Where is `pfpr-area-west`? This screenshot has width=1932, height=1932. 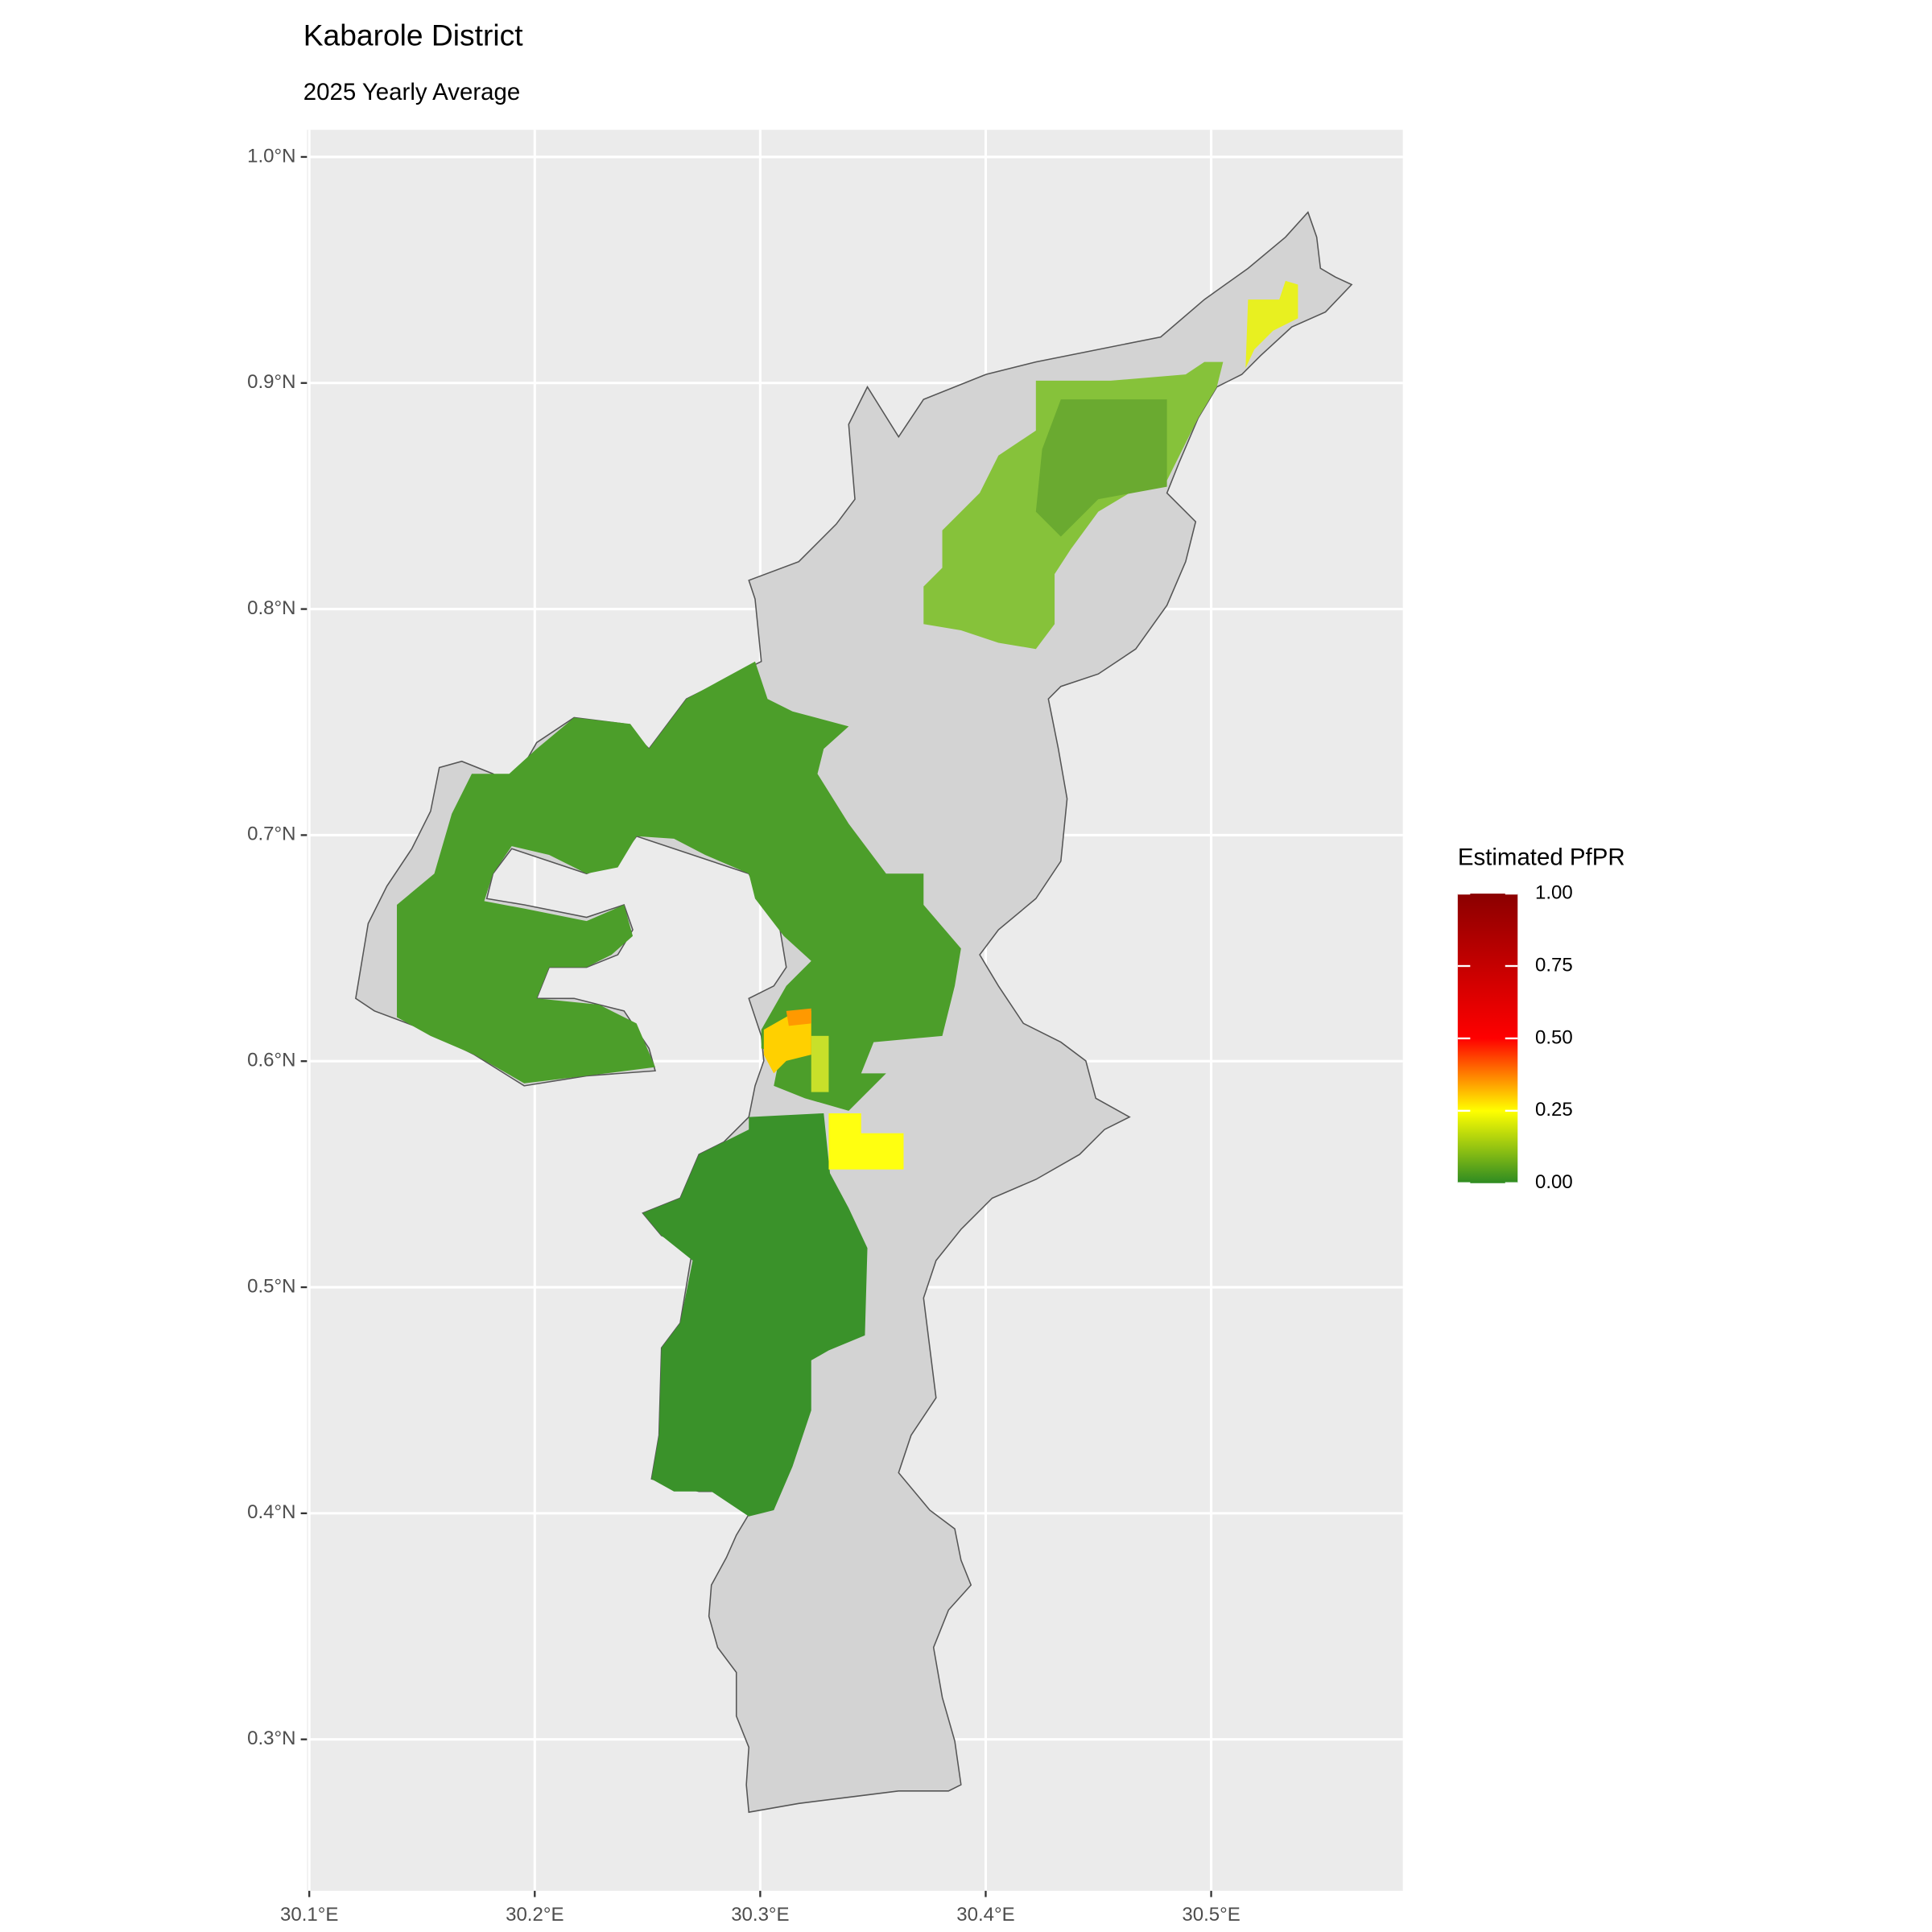
pfpr-area-west is located at coordinates (679, 886).